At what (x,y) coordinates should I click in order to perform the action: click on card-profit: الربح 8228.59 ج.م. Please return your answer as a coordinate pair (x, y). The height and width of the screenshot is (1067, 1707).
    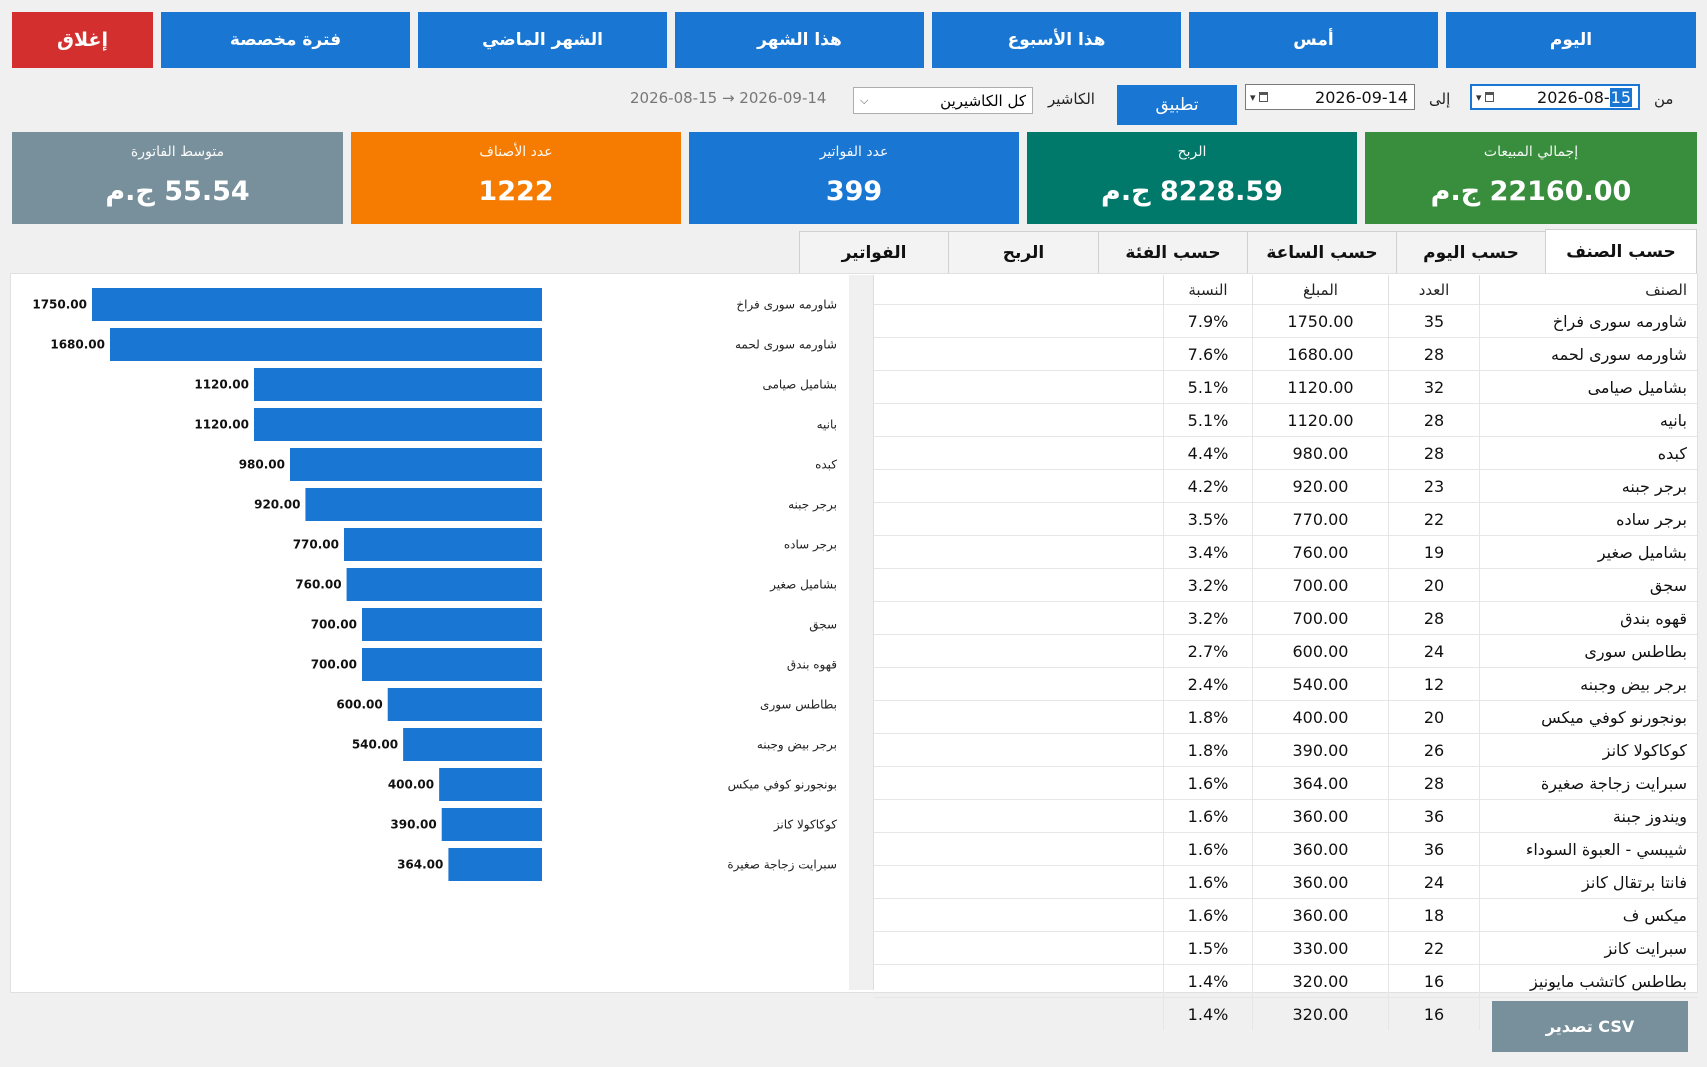
    Looking at the image, I should click on (1192, 178).